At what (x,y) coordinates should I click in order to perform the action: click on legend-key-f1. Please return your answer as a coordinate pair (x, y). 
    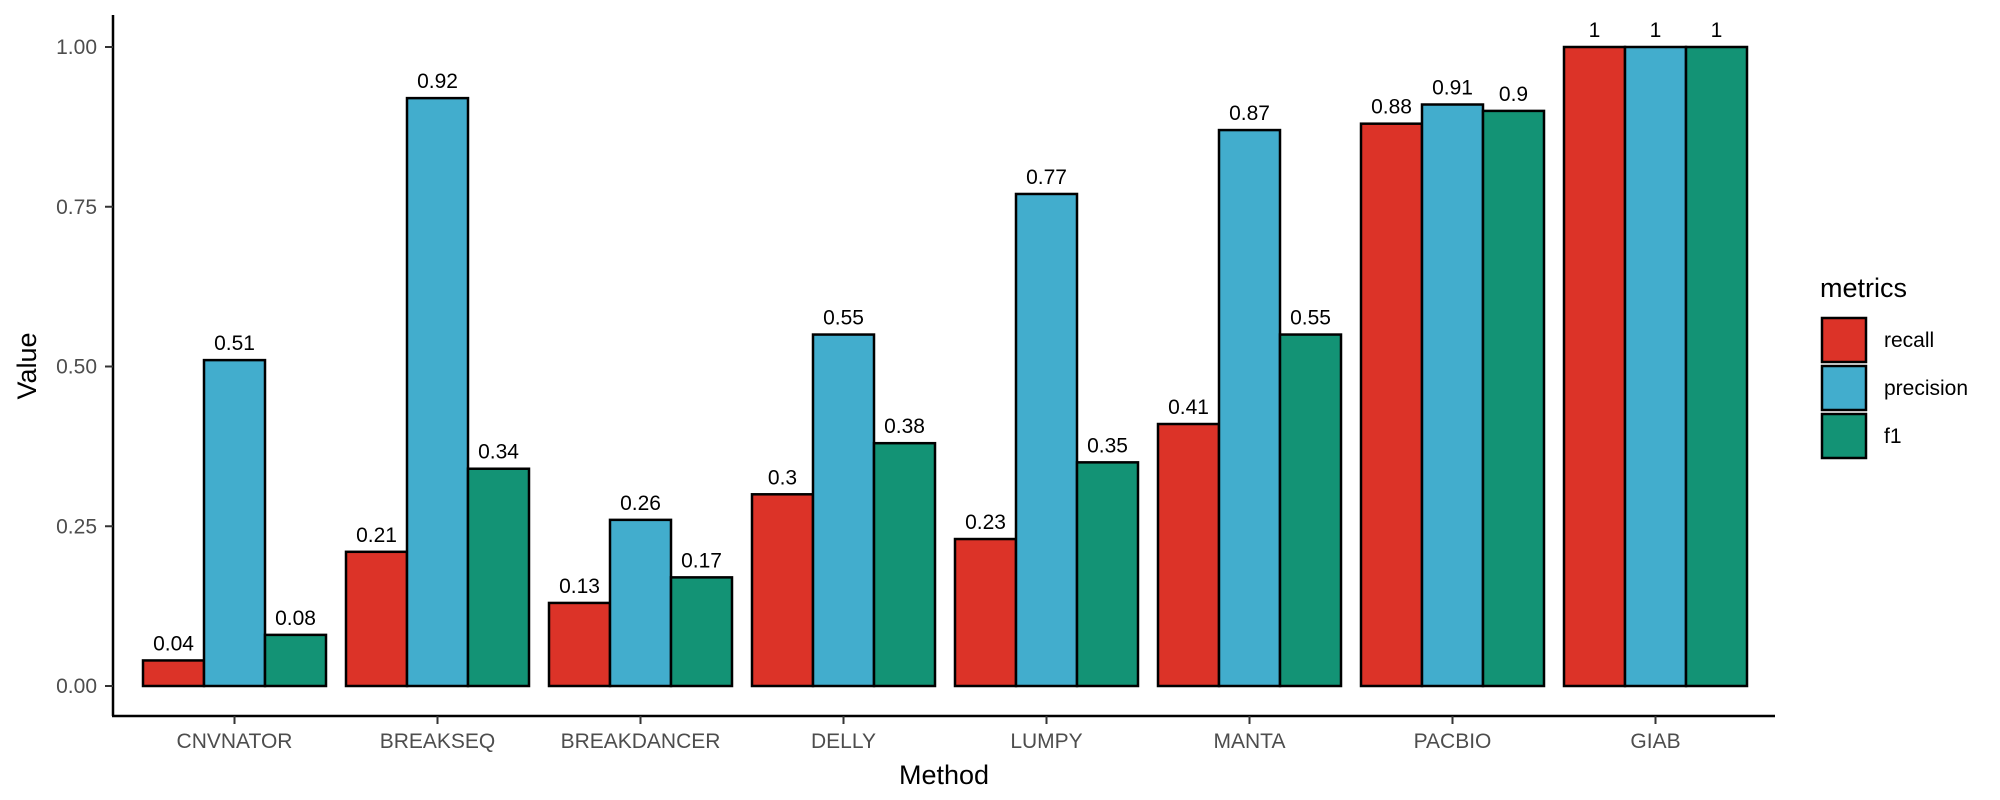
    Looking at the image, I should click on (1844, 436).